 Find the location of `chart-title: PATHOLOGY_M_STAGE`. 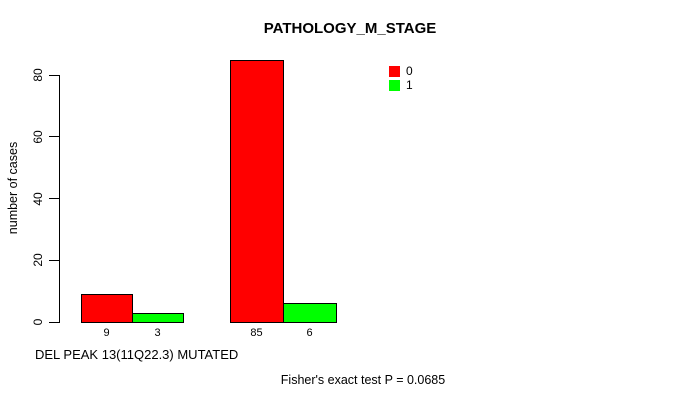

chart-title: PATHOLOGY_M_STAGE is located at coordinates (350, 28).